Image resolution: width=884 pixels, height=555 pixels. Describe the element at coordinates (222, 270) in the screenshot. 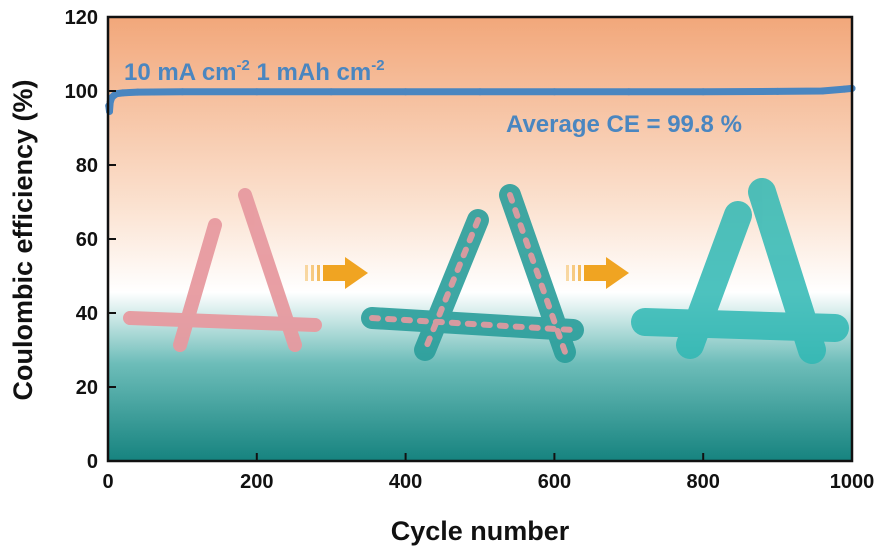

I see `pink-triangle-illustration` at that location.